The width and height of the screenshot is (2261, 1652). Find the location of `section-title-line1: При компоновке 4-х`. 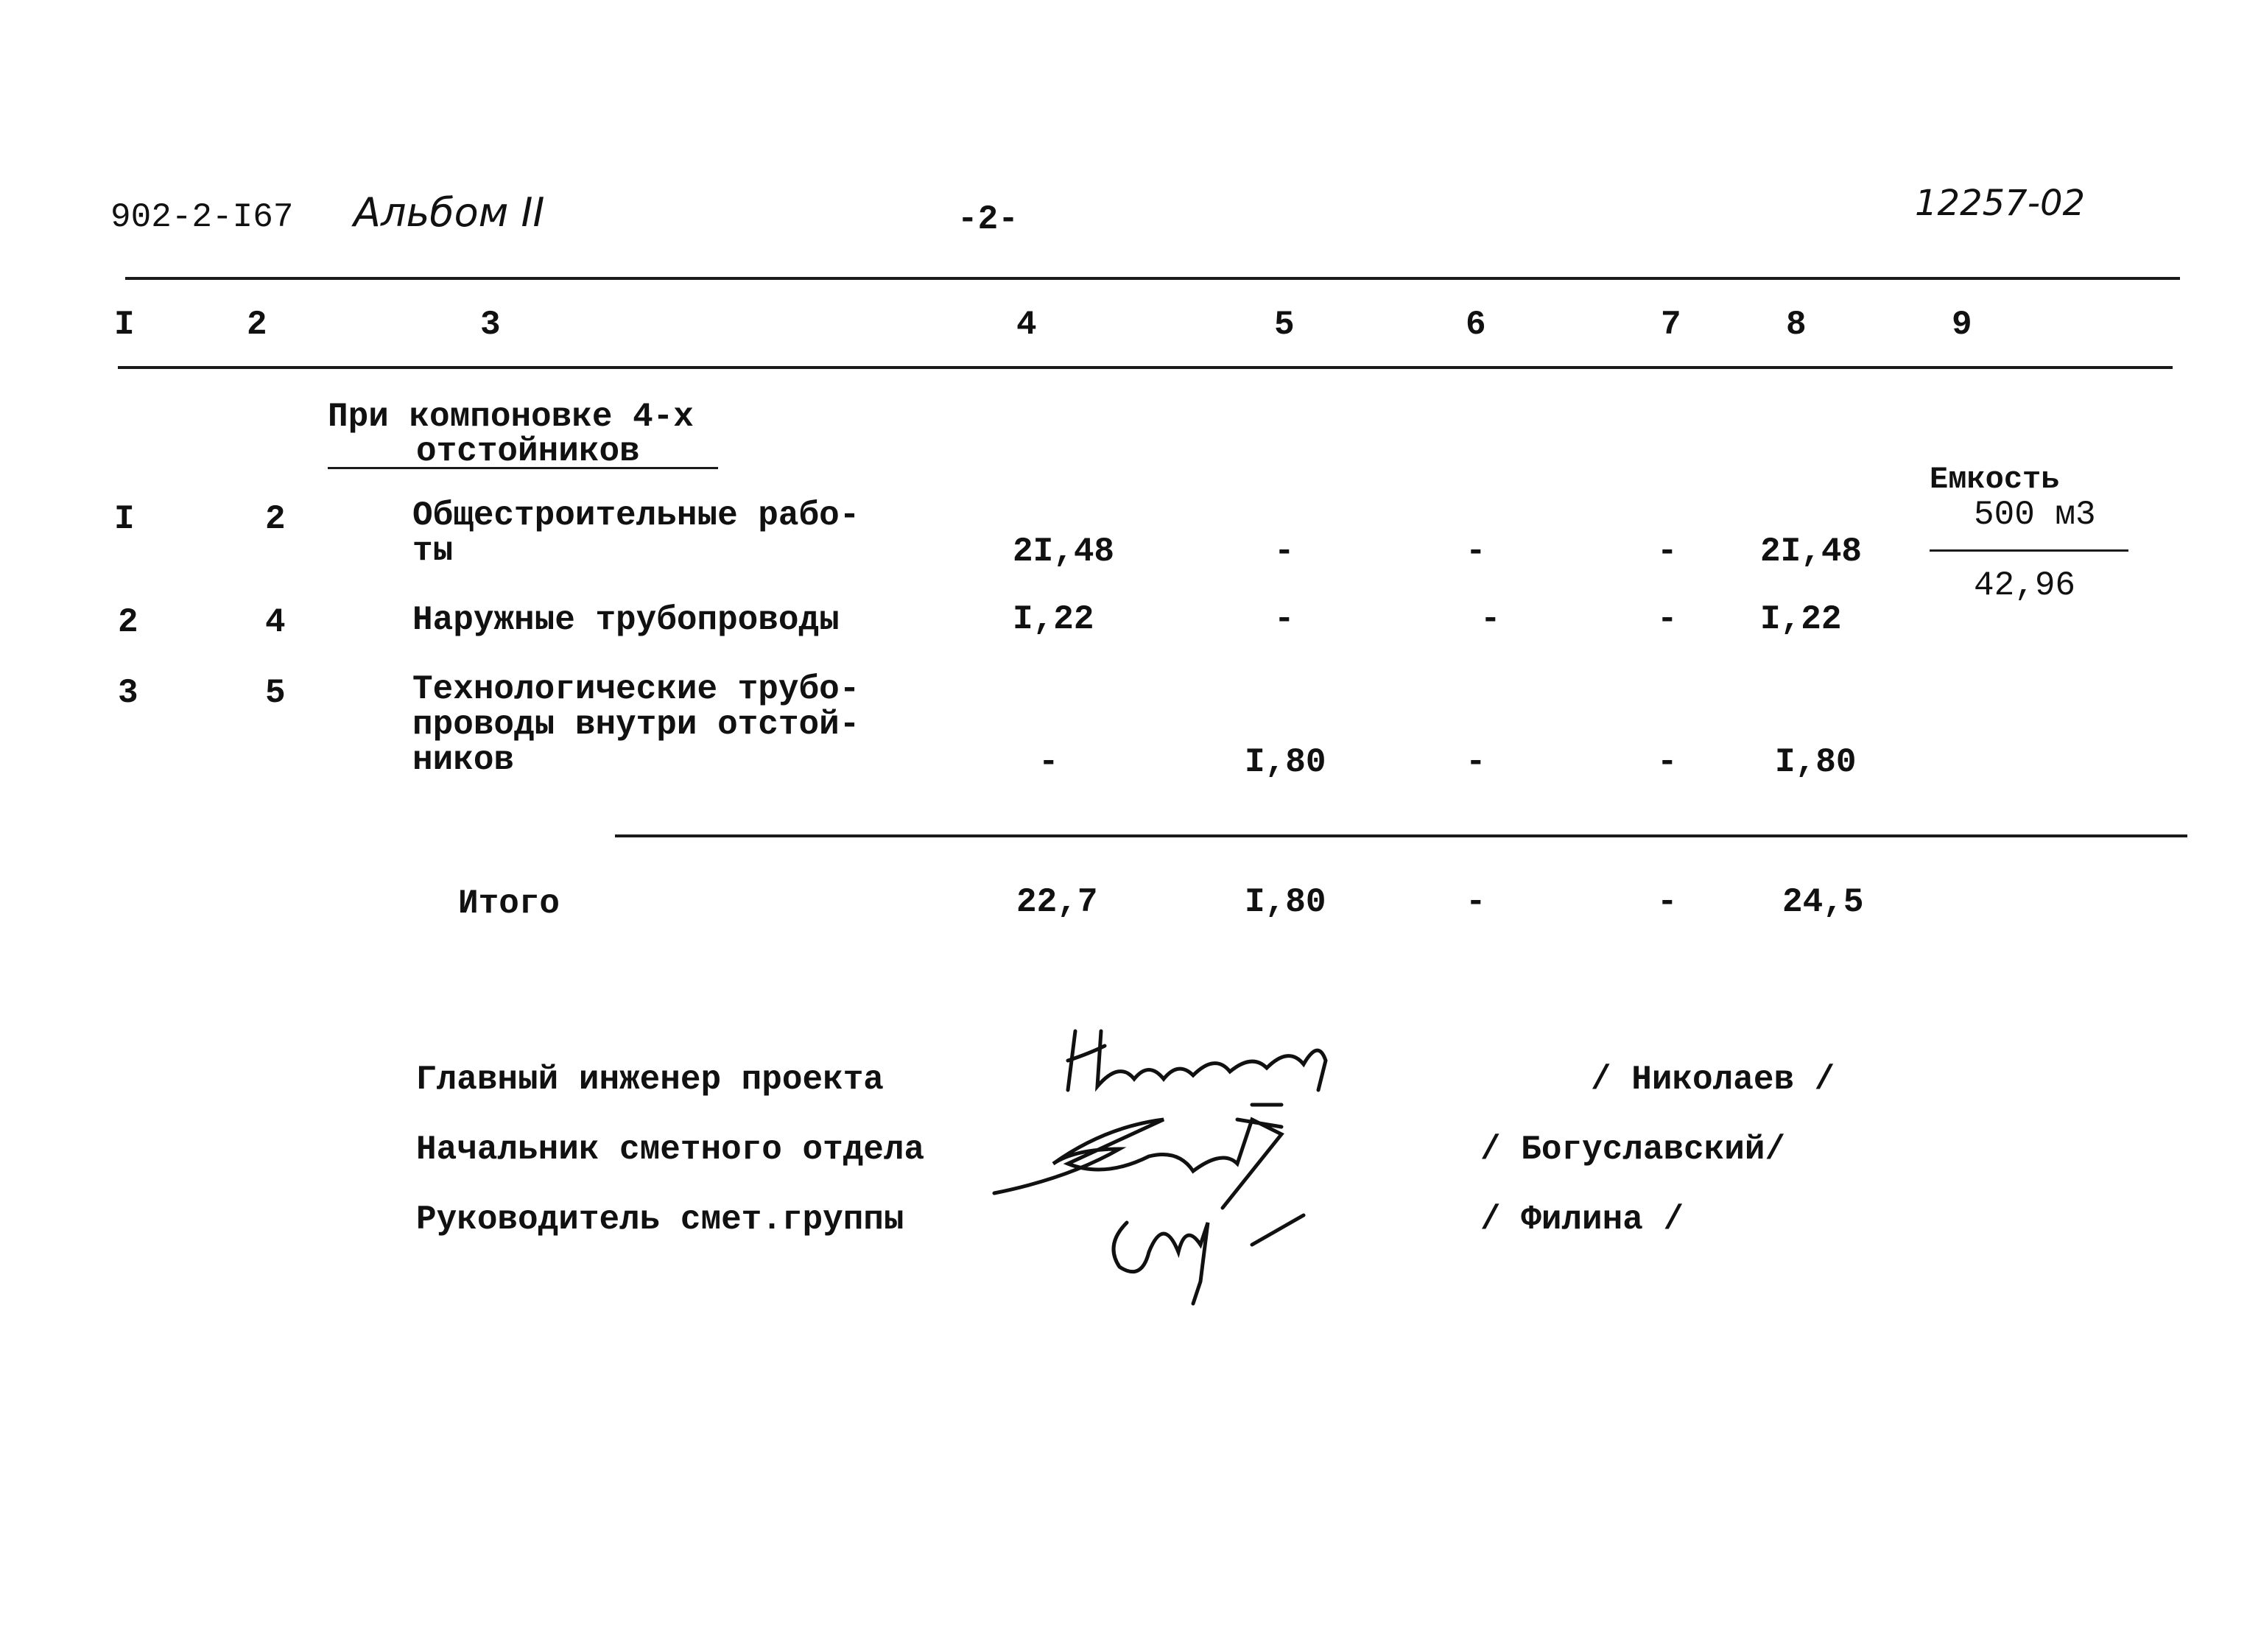

section-title-line1: При компоновке 4-х is located at coordinates (511, 417).